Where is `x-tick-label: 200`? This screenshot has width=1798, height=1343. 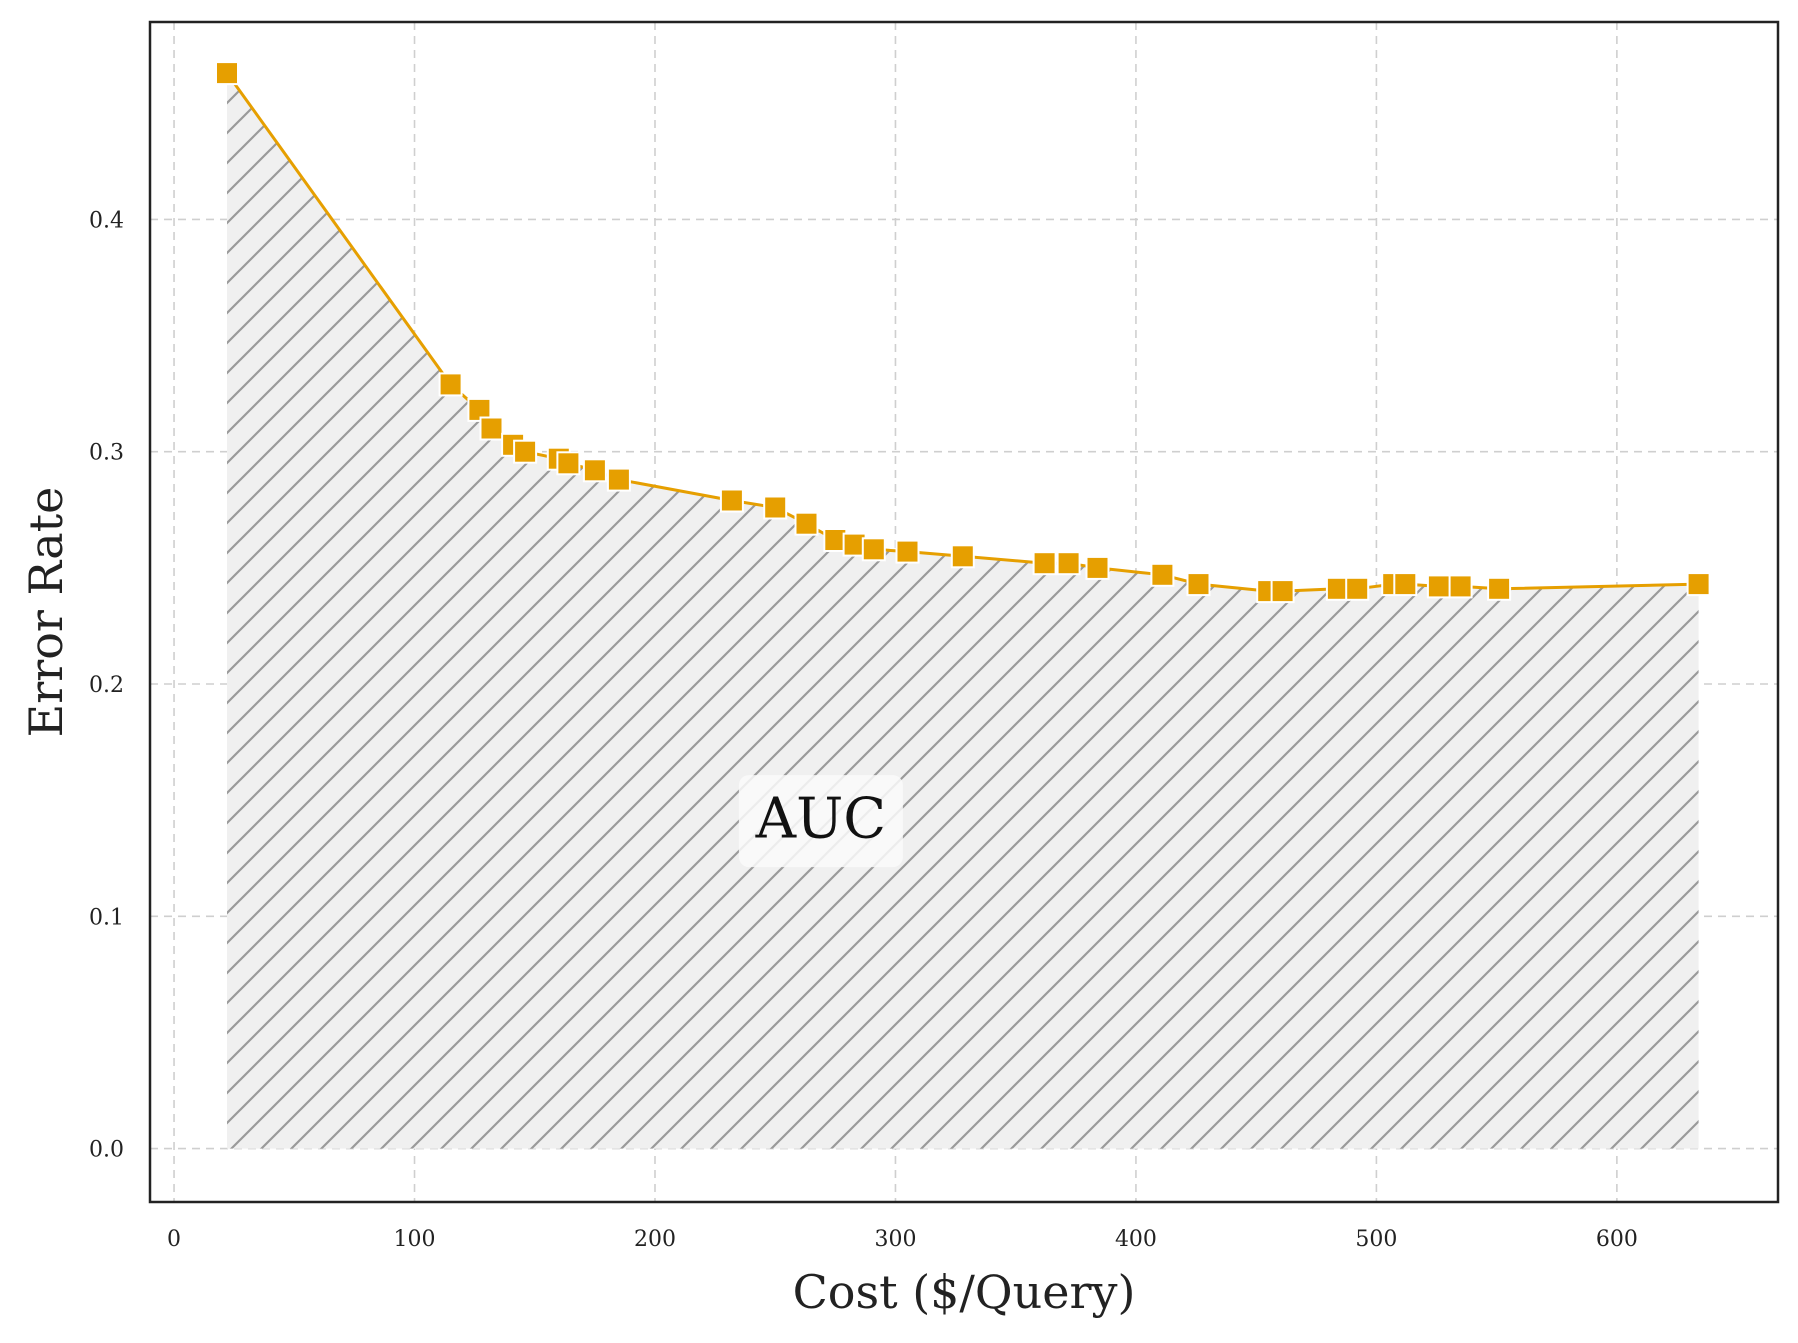 x-tick-label: 200 is located at coordinates (655, 1239).